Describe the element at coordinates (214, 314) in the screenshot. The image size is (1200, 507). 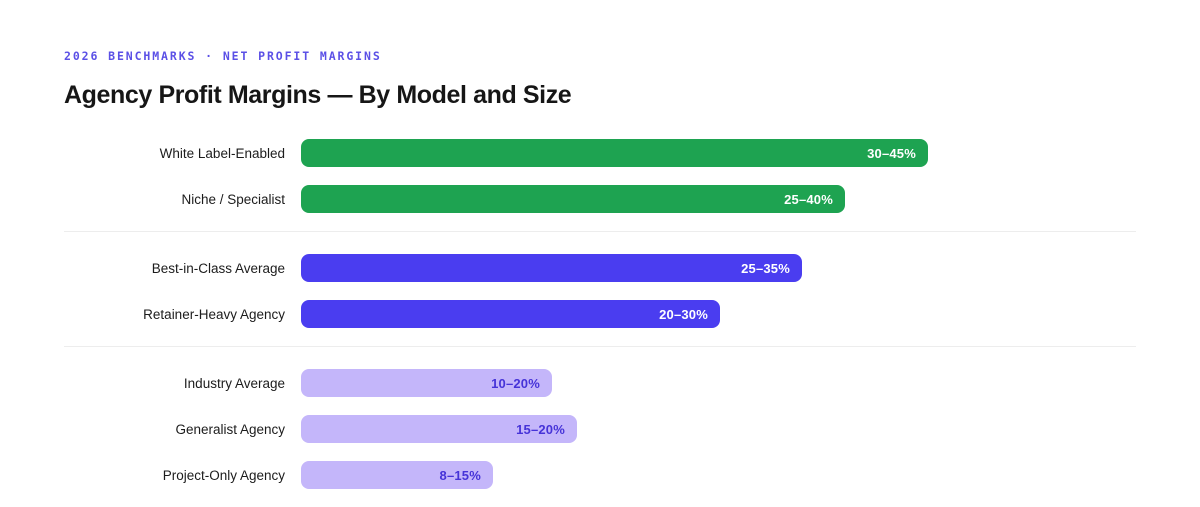
I see `bar-row-label: Retainer-Heavy Agency` at that location.